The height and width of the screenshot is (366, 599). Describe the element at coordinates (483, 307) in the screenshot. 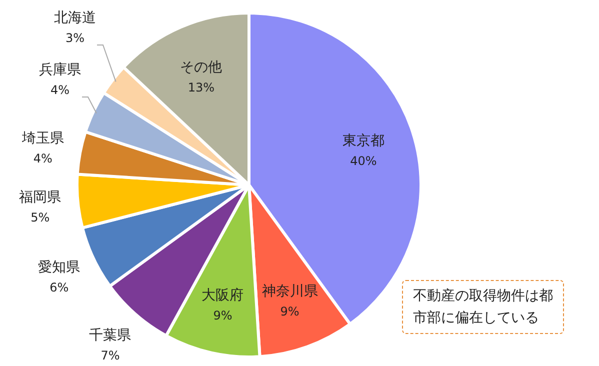

I see `text: 不動産の取得物件は都市部に偏在している` at that location.